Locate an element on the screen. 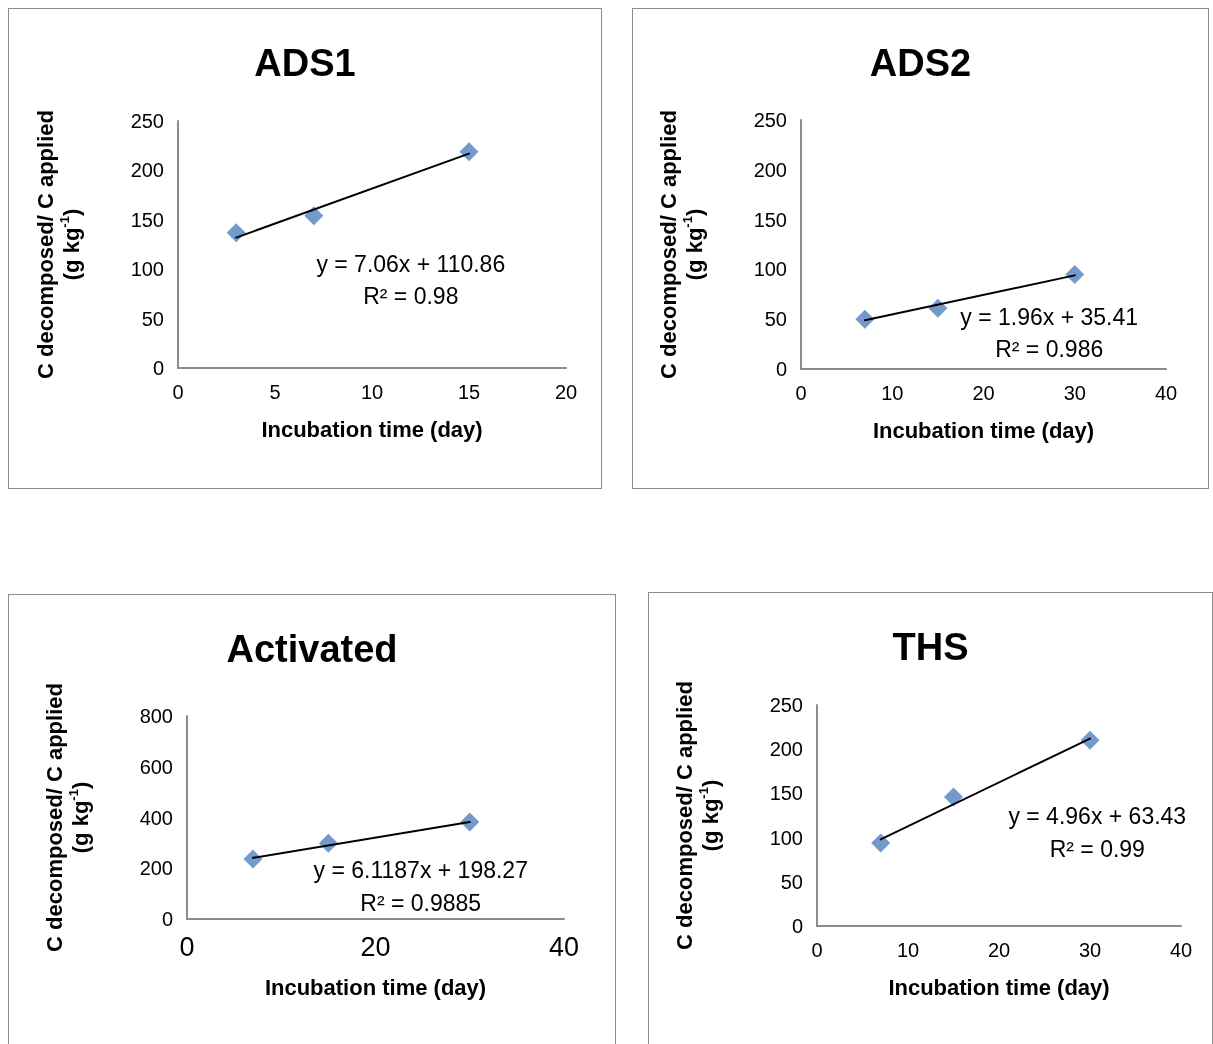  annotation: R² = 0.99 is located at coordinates (1097, 848).